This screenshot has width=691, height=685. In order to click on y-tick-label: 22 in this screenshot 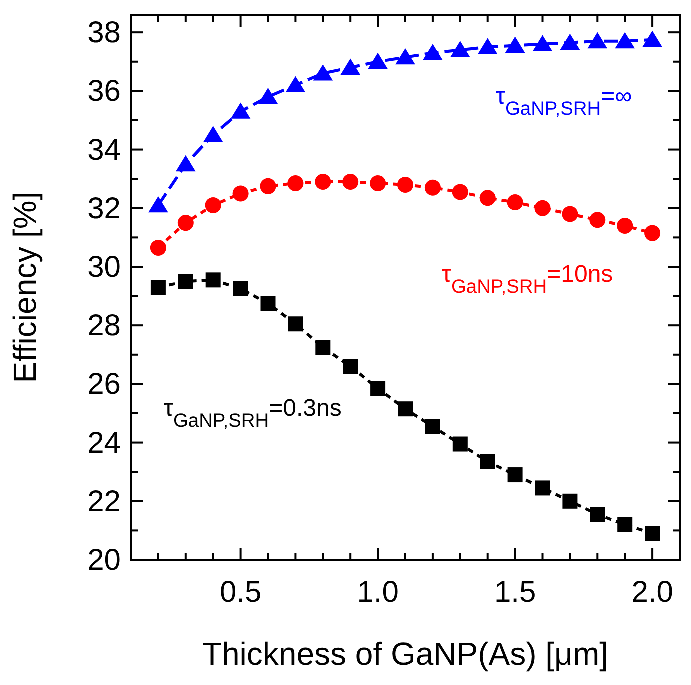, I will do `click(104, 501)`.